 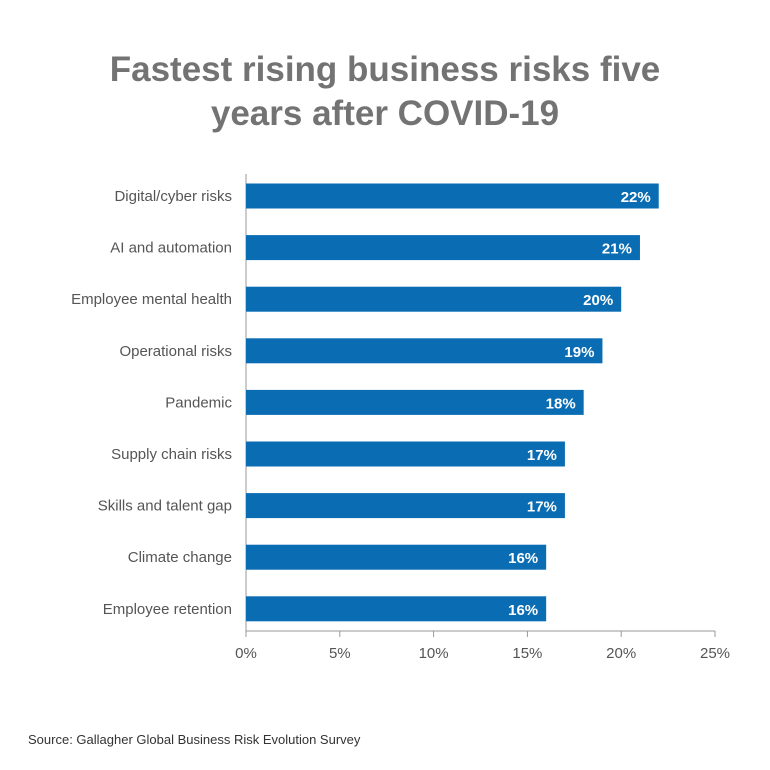 What do you see at coordinates (246, 653) in the screenshot?
I see `x-tick-label: 0%` at bounding box center [246, 653].